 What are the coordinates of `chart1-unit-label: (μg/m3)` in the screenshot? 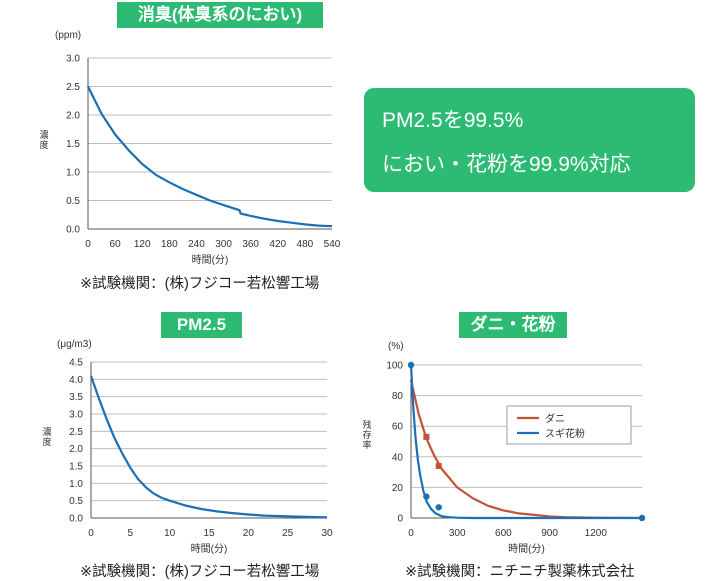 It's located at (74, 344).